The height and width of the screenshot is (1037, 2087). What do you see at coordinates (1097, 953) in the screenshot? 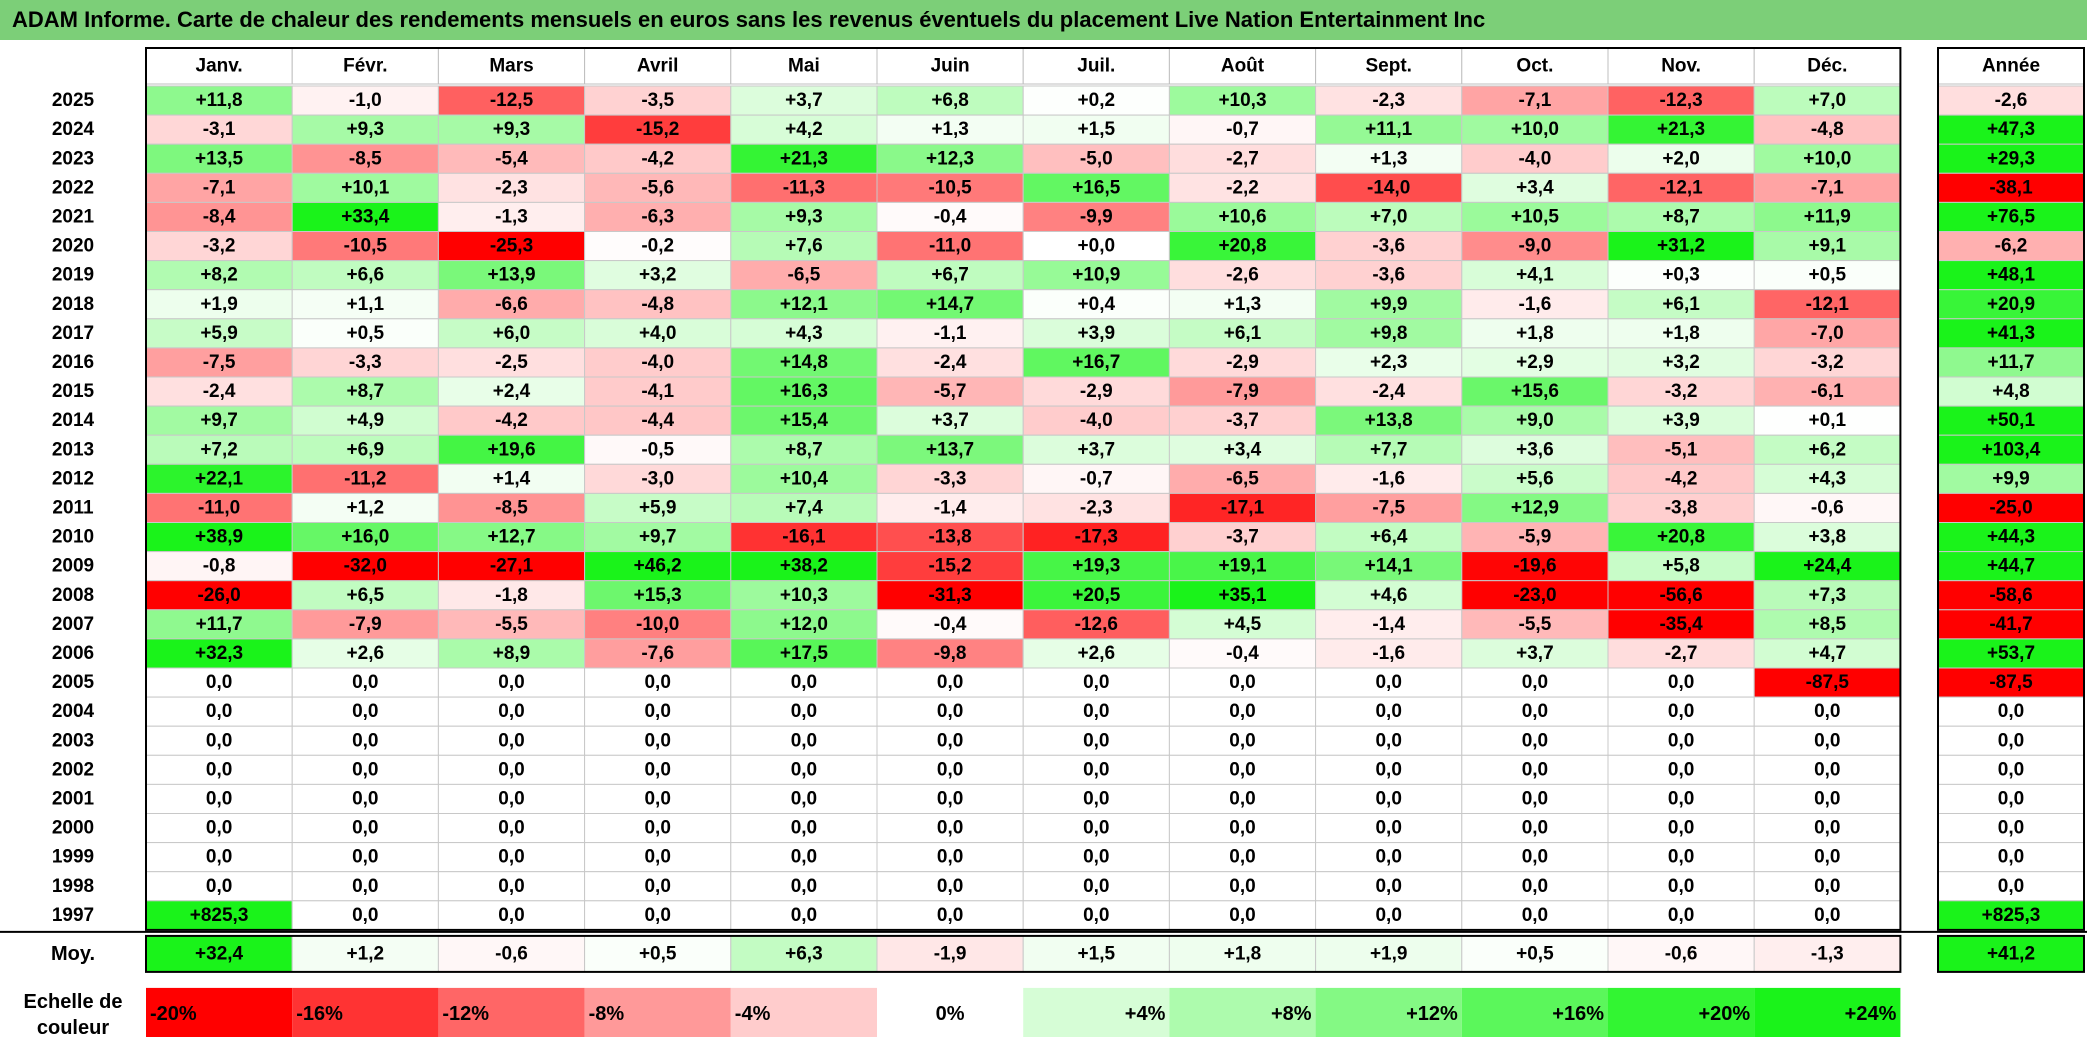
I see `average-value: +1,5` at bounding box center [1097, 953].